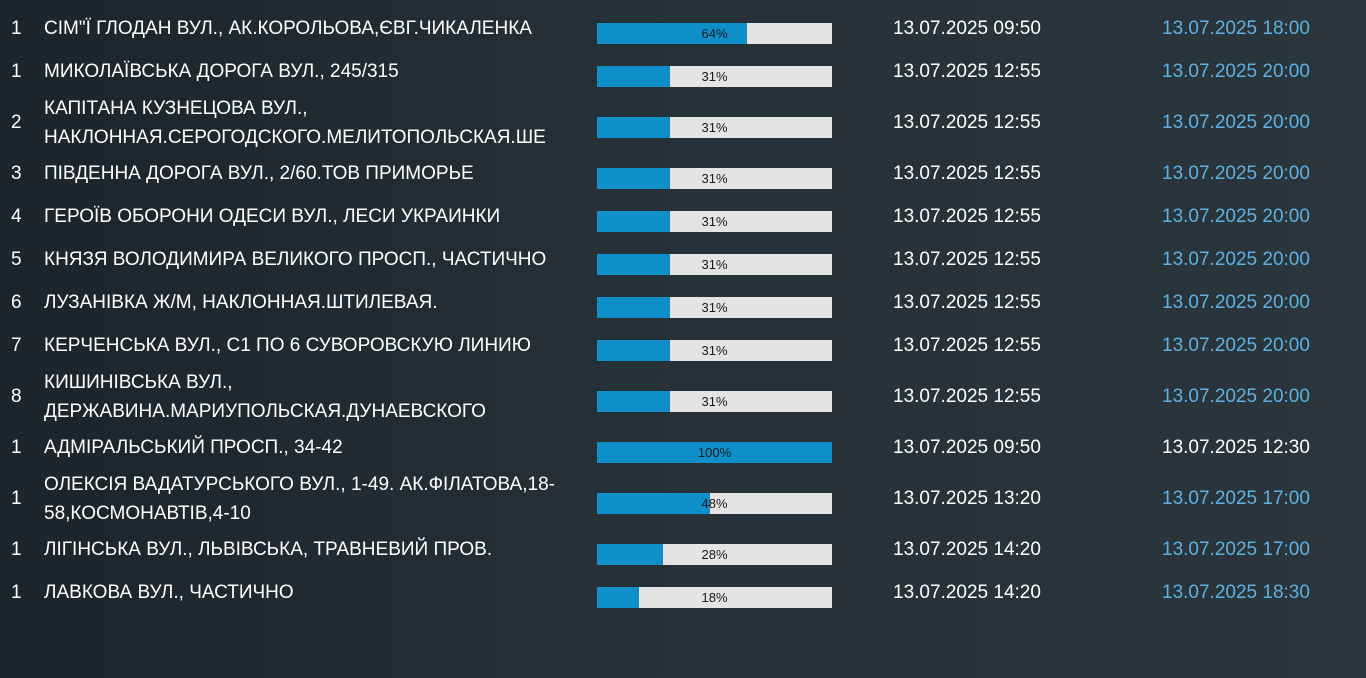  I want to click on address-line: КИШИНІВСЬКА ВУЛ.,, so click(138, 382).